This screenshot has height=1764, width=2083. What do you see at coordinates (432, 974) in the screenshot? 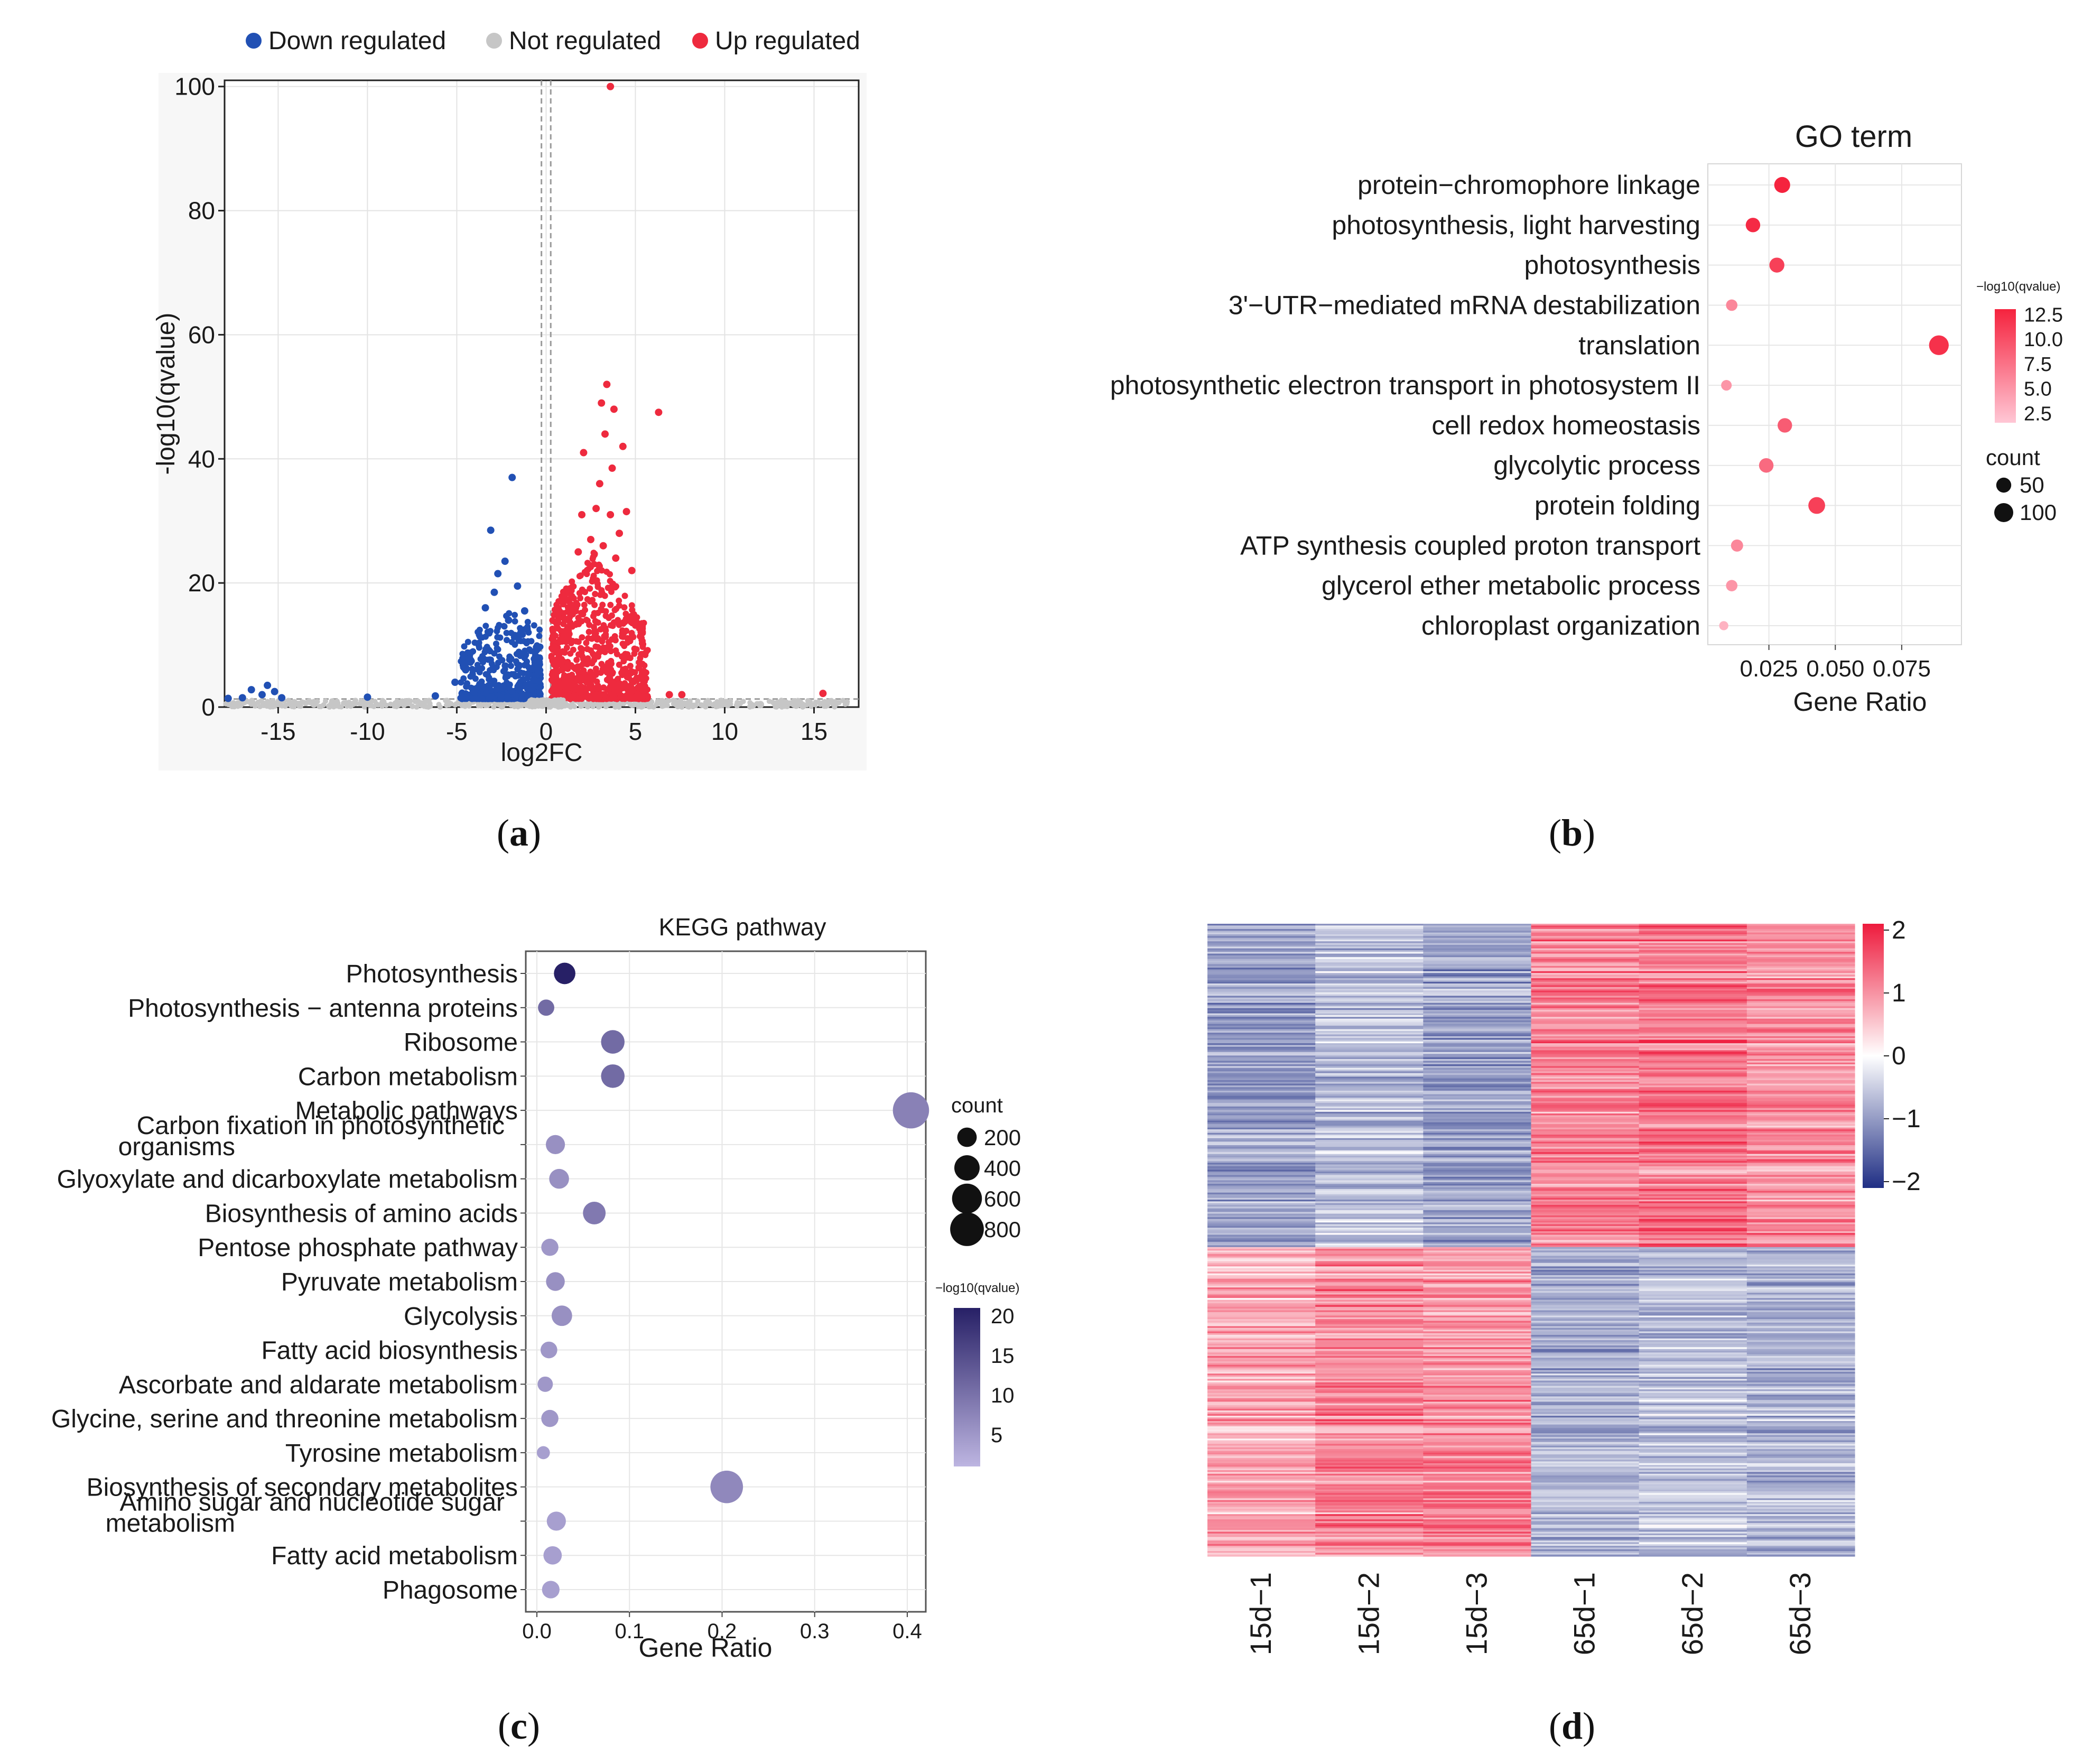
I see `category-label: Photosynthesis` at bounding box center [432, 974].